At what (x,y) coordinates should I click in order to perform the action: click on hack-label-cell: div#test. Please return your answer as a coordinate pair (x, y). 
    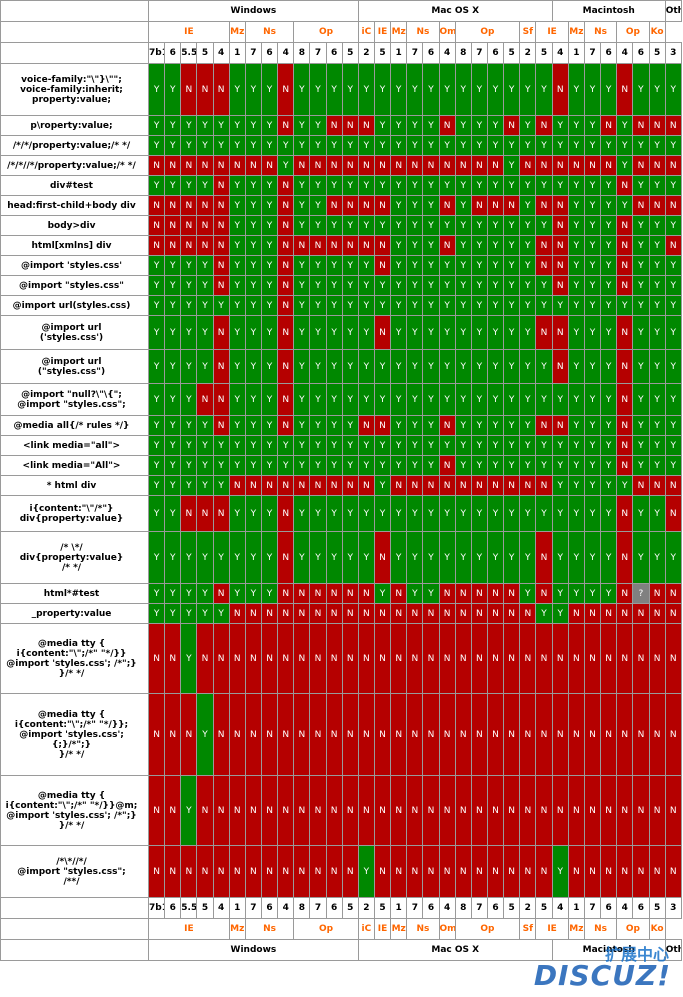
    Looking at the image, I should click on (74, 185).